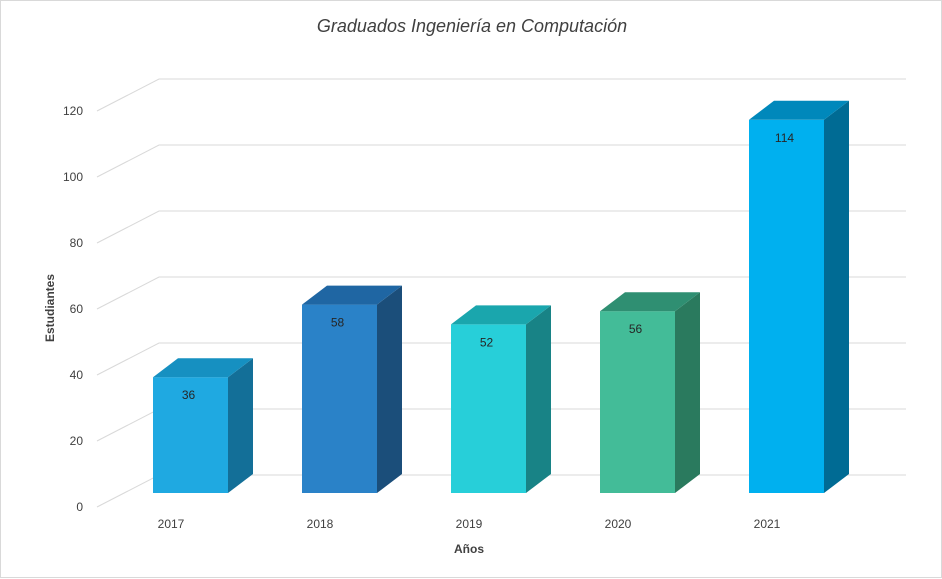 Image resolution: width=942 pixels, height=579 pixels. I want to click on bar-2019, so click(501, 399).